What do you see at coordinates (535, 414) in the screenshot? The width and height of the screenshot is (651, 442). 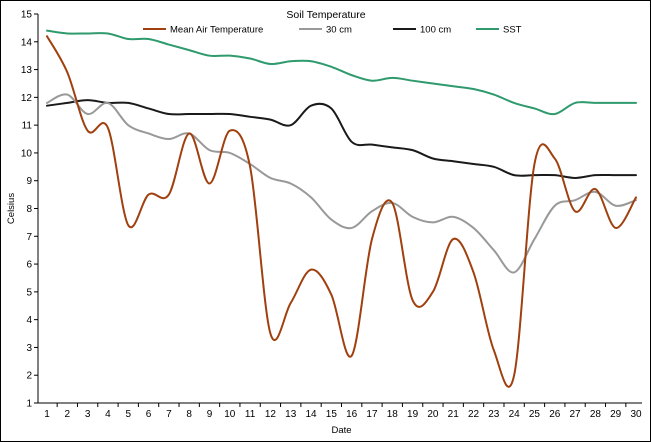 I see `x-tick-label: 25` at bounding box center [535, 414].